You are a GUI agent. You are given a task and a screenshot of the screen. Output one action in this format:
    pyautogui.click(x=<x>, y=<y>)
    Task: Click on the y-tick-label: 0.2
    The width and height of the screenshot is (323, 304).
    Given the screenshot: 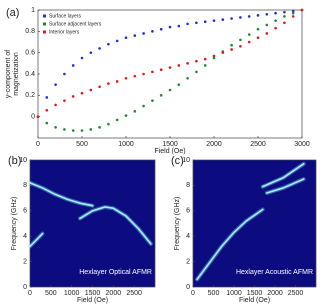 What is the action you would take?
    pyautogui.click(x=30, y=95)
    